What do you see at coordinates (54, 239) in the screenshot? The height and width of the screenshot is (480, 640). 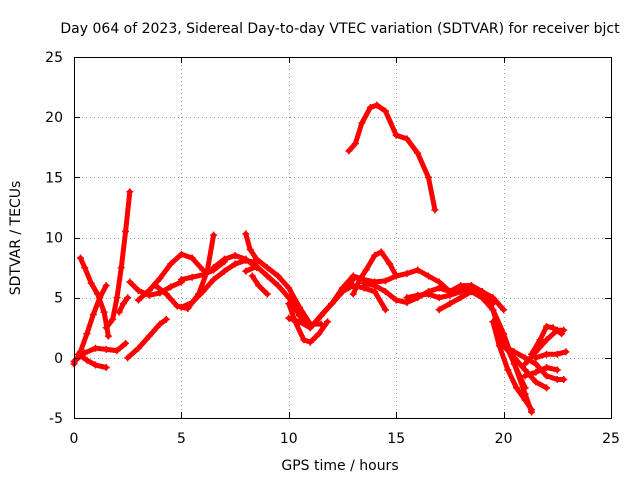 I see `y-tick-label: 10` at bounding box center [54, 239].